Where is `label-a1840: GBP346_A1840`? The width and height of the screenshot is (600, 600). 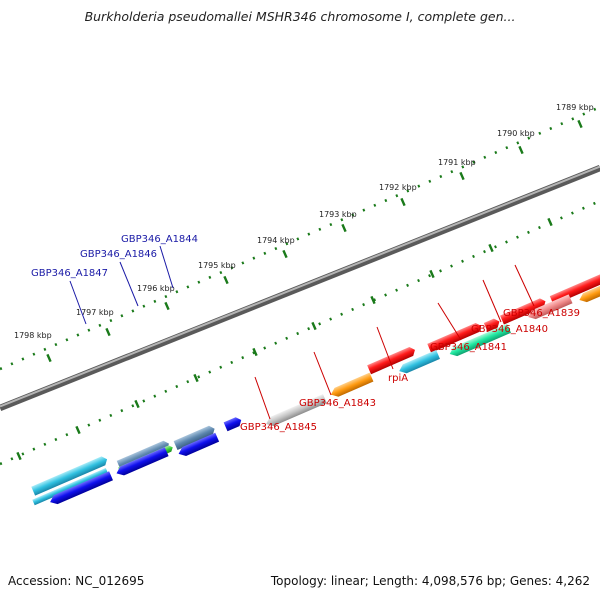 label-a1840: GBP346_A1840 is located at coordinates (509, 329).